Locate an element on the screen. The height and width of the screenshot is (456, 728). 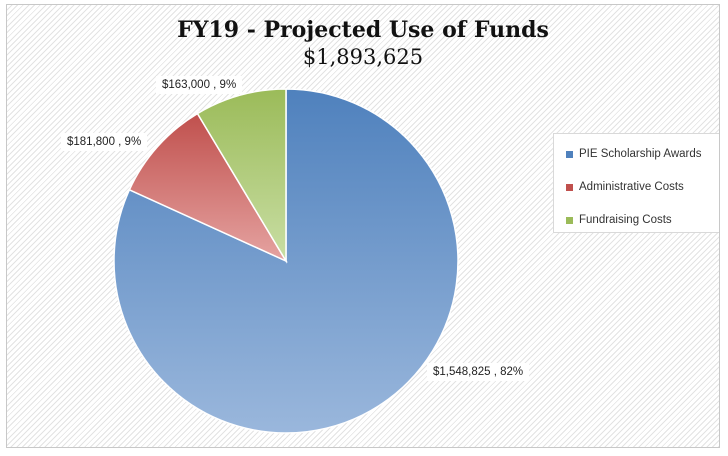
legend-label-administrative: Administrative Costs is located at coordinates (631, 187).